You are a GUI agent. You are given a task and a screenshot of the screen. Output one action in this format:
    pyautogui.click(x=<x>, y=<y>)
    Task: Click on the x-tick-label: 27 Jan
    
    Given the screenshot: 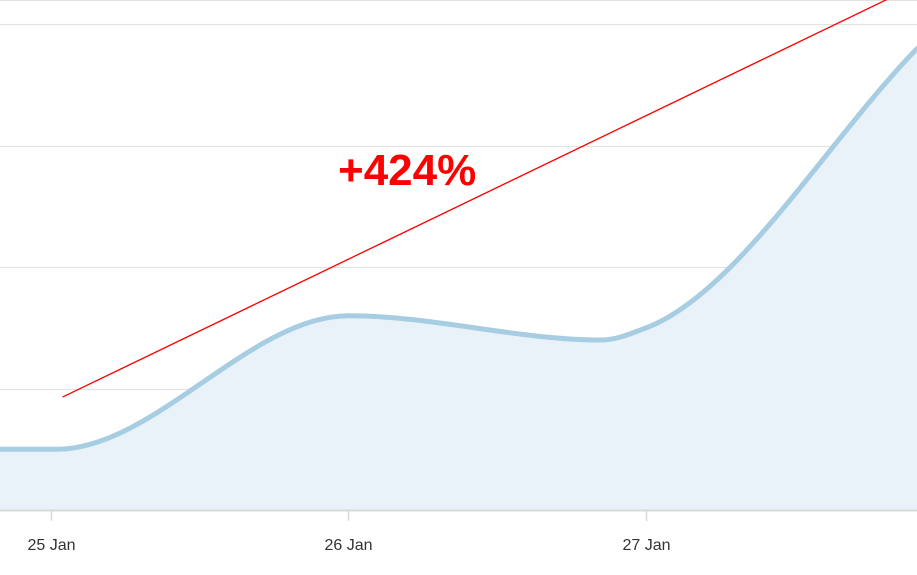 What is the action you would take?
    pyautogui.click(x=646, y=545)
    